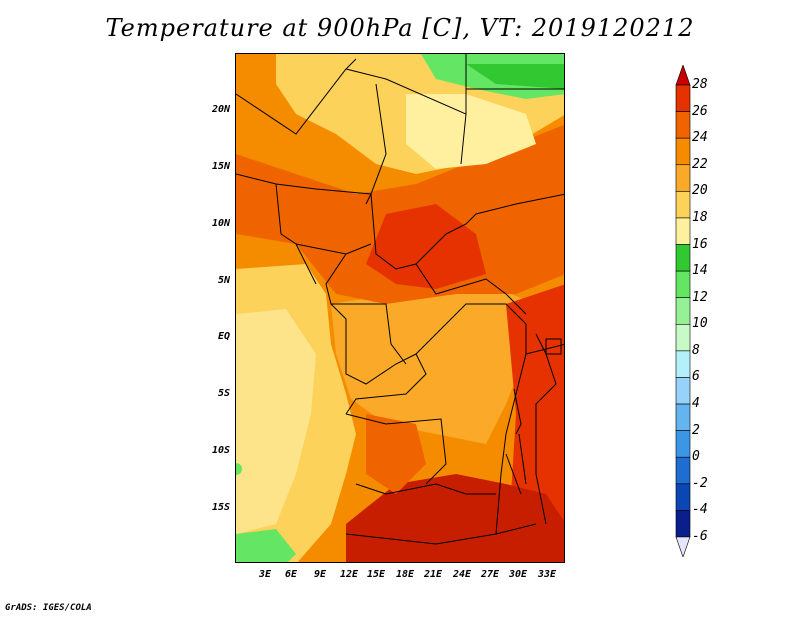 This screenshot has width=800, height=618. Describe the element at coordinates (518, 574) in the screenshot. I see `lon-label-30e: 30E` at that location.